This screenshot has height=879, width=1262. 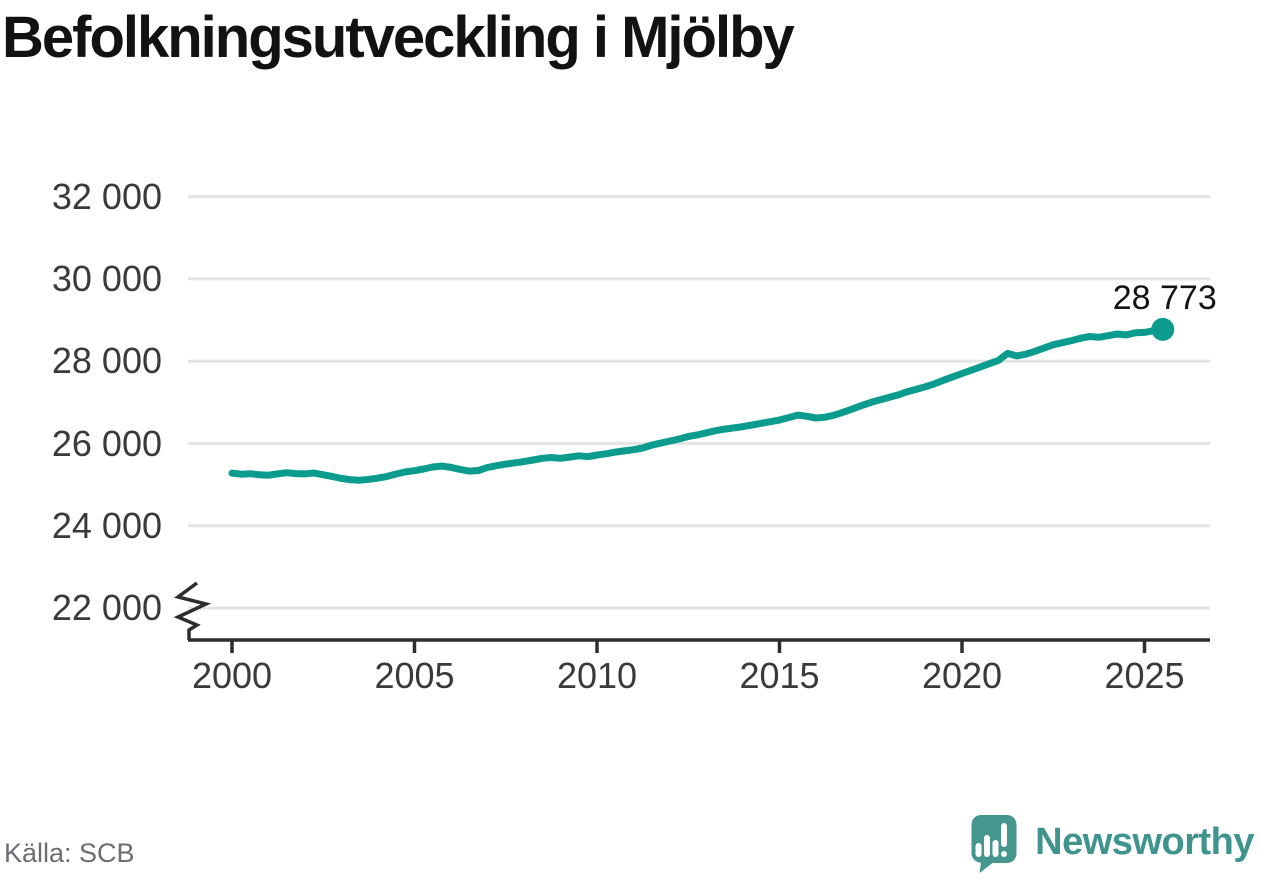 I want to click on latest-value-label: 28 773, so click(x=1164, y=298).